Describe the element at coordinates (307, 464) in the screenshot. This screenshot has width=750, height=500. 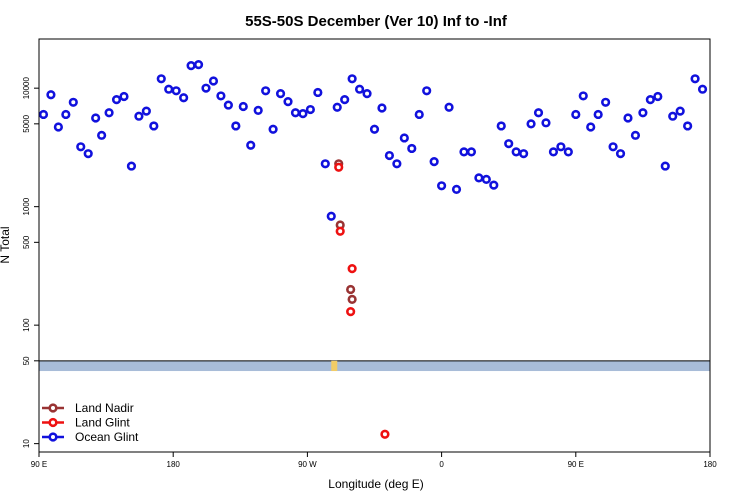
I see `x-tick-label: 90 W` at that location.